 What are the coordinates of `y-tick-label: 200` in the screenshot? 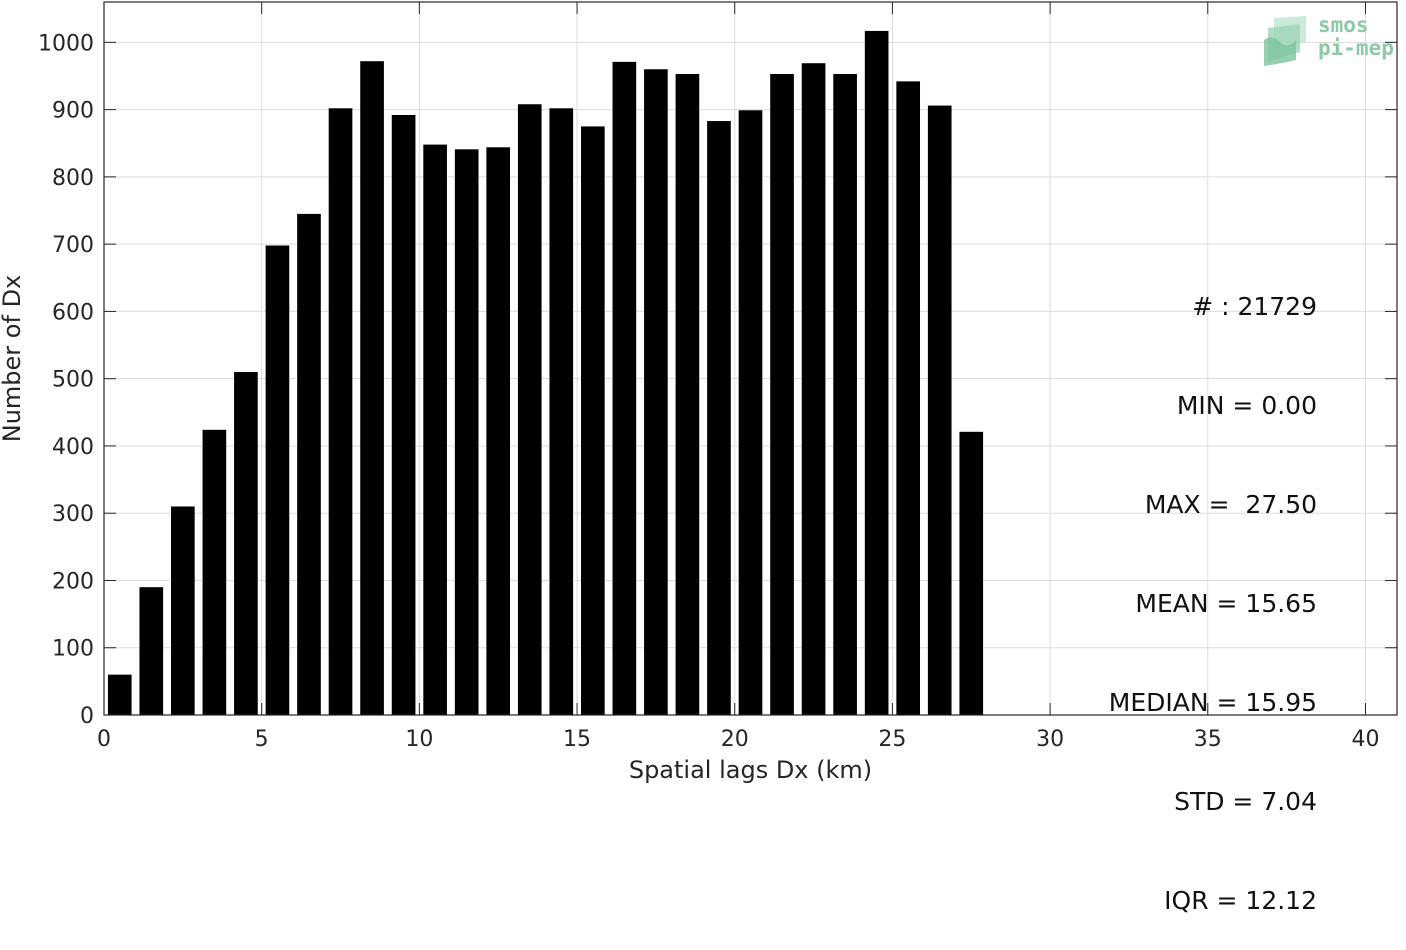 It's located at (73, 581).